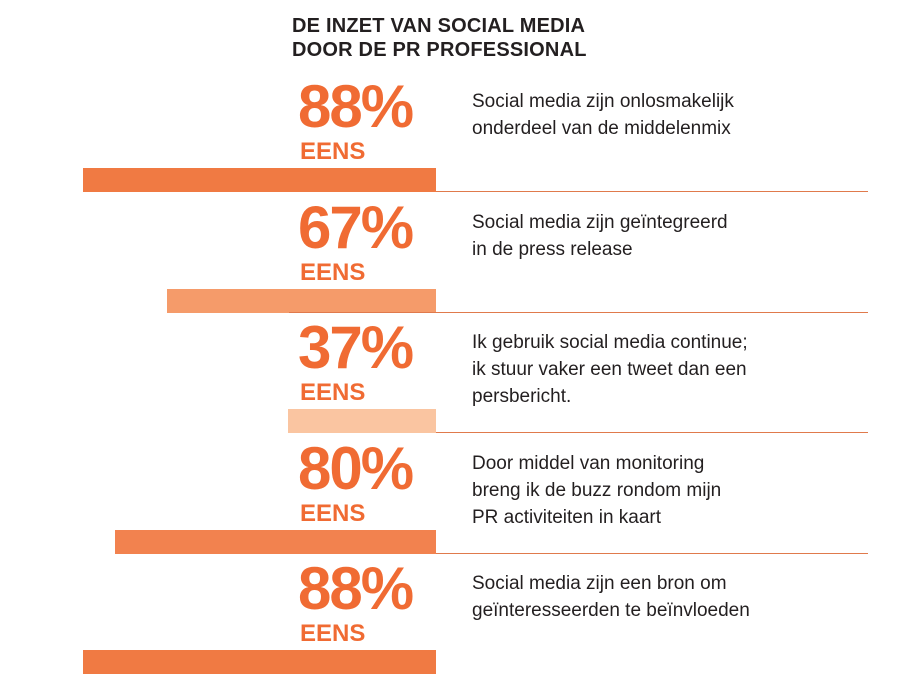 The image size is (915, 698). I want to click on title-line: DE INZET VAN SOCIAL MEDIA, so click(439, 26).